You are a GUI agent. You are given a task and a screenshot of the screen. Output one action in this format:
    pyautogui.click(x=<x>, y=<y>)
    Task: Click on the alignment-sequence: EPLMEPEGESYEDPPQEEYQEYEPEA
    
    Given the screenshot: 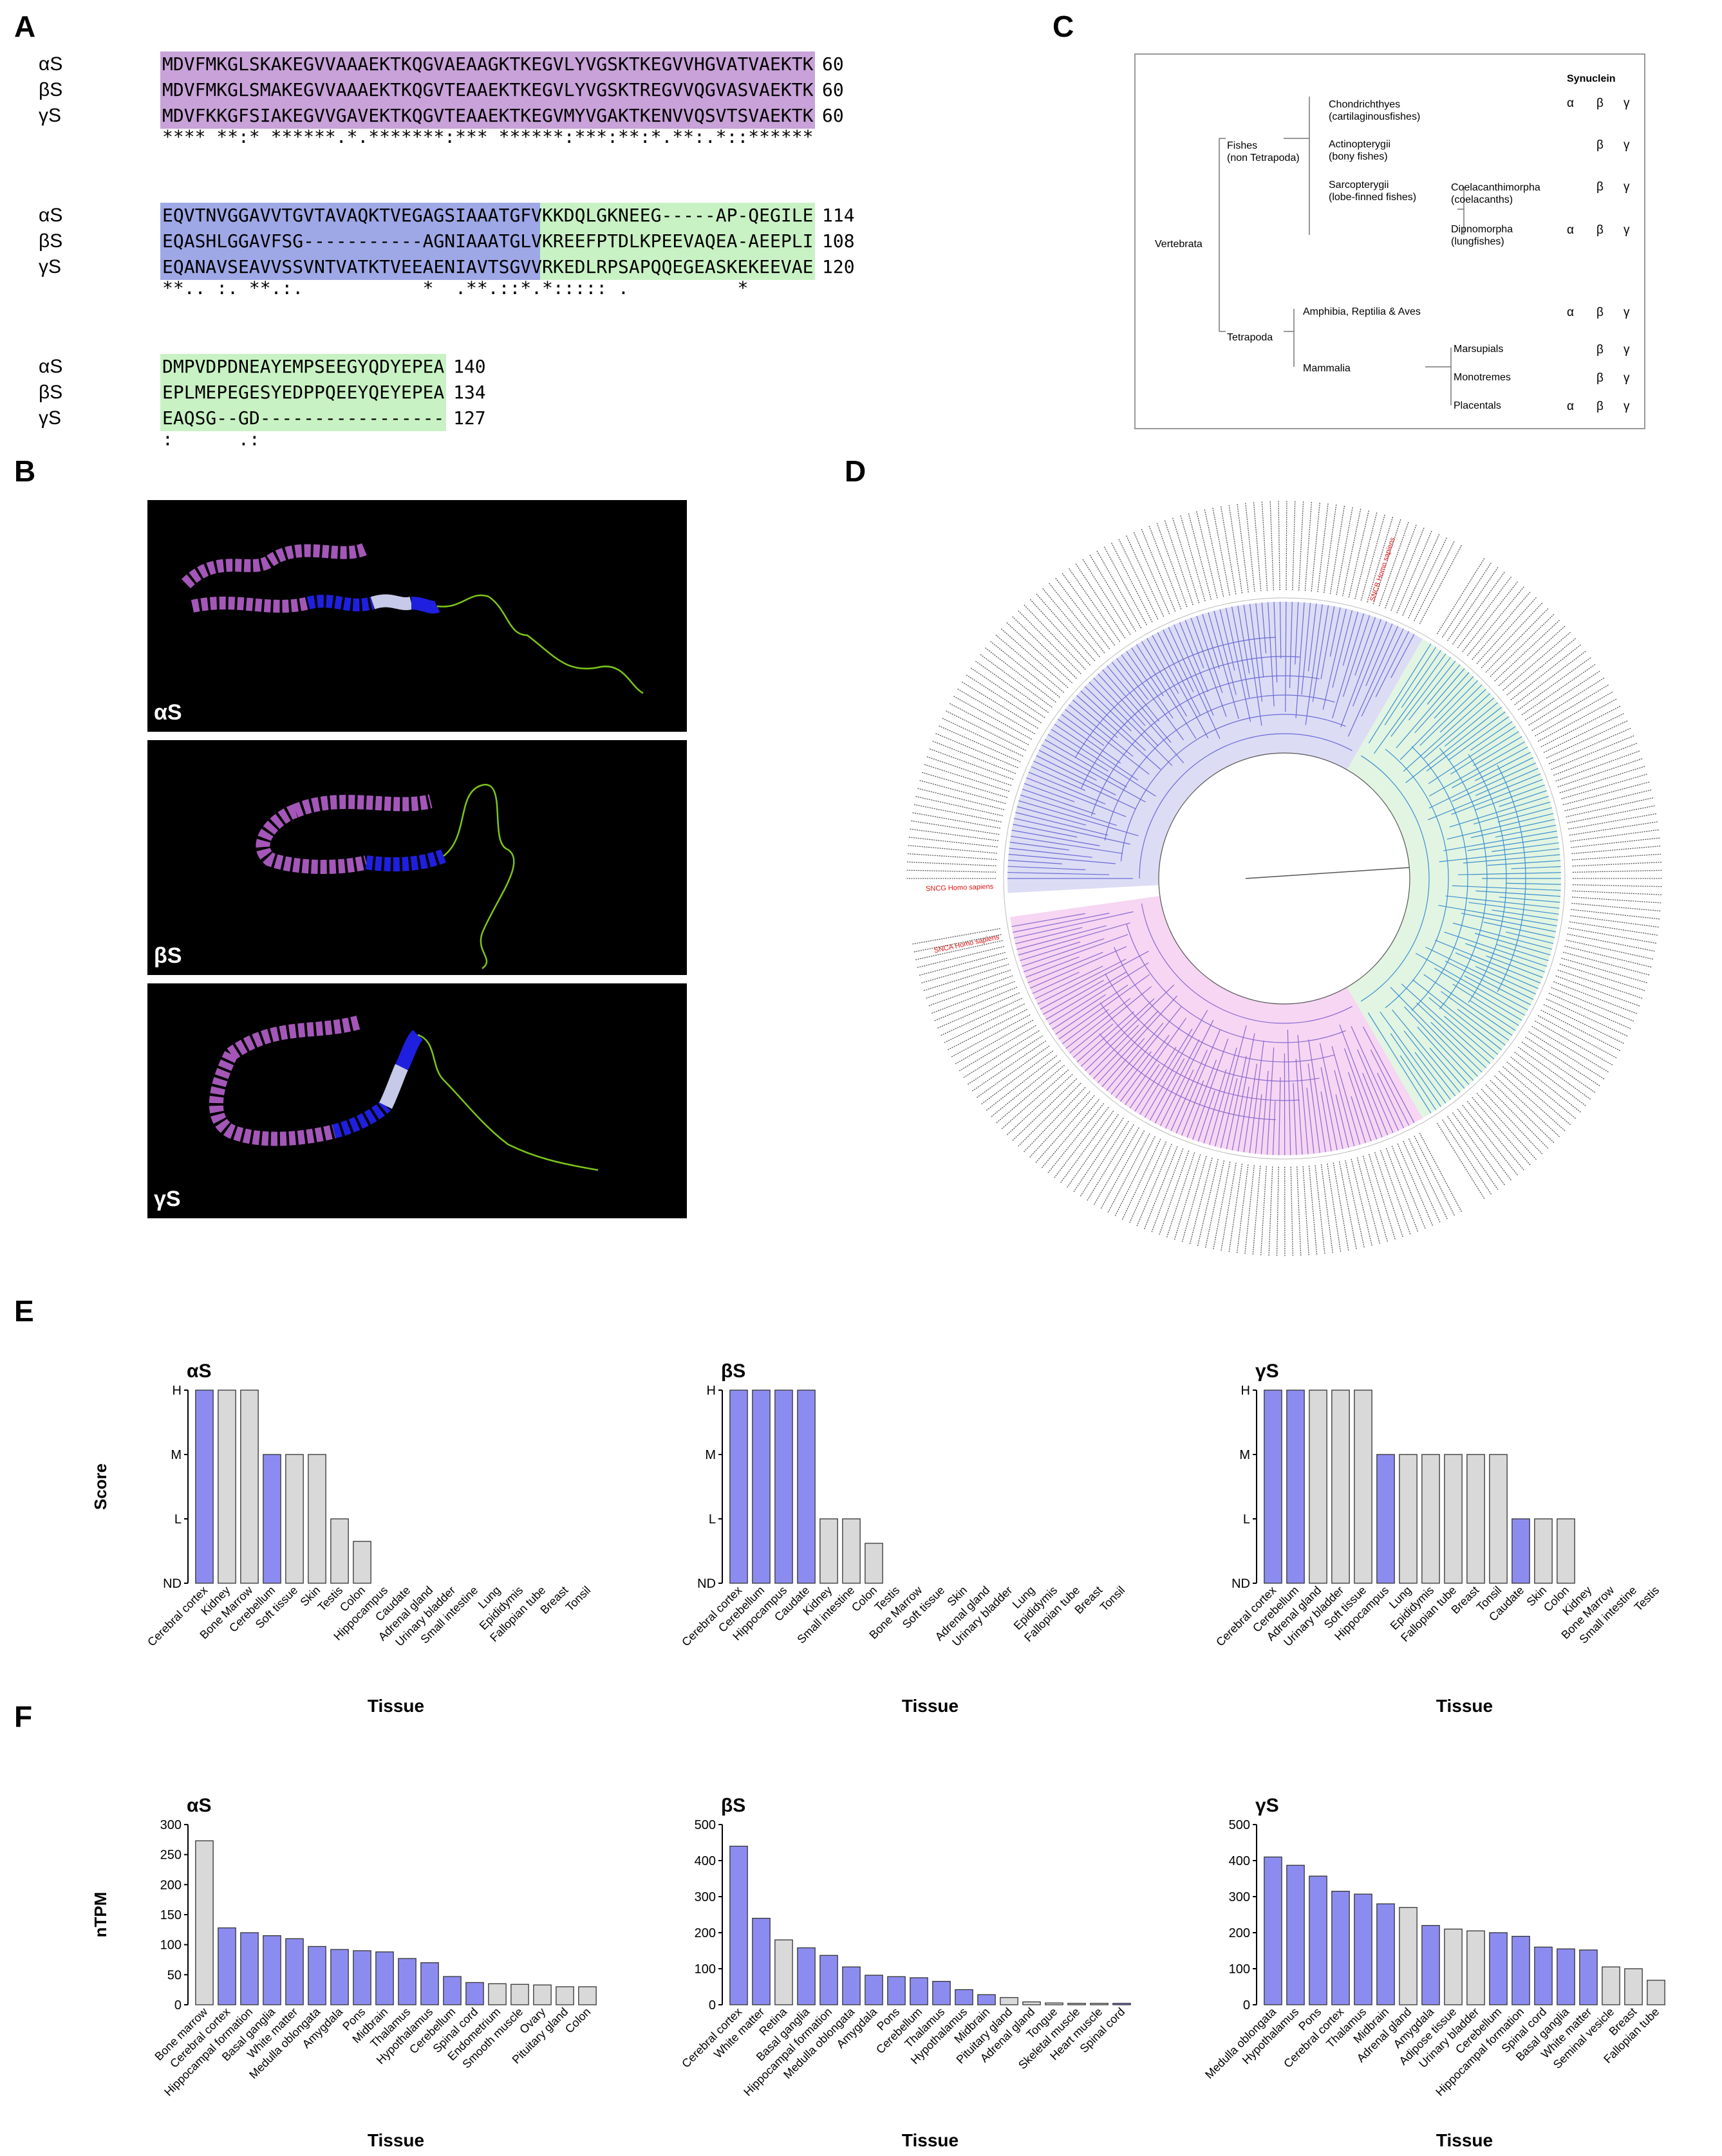 What is the action you would take?
    pyautogui.click(x=303, y=392)
    